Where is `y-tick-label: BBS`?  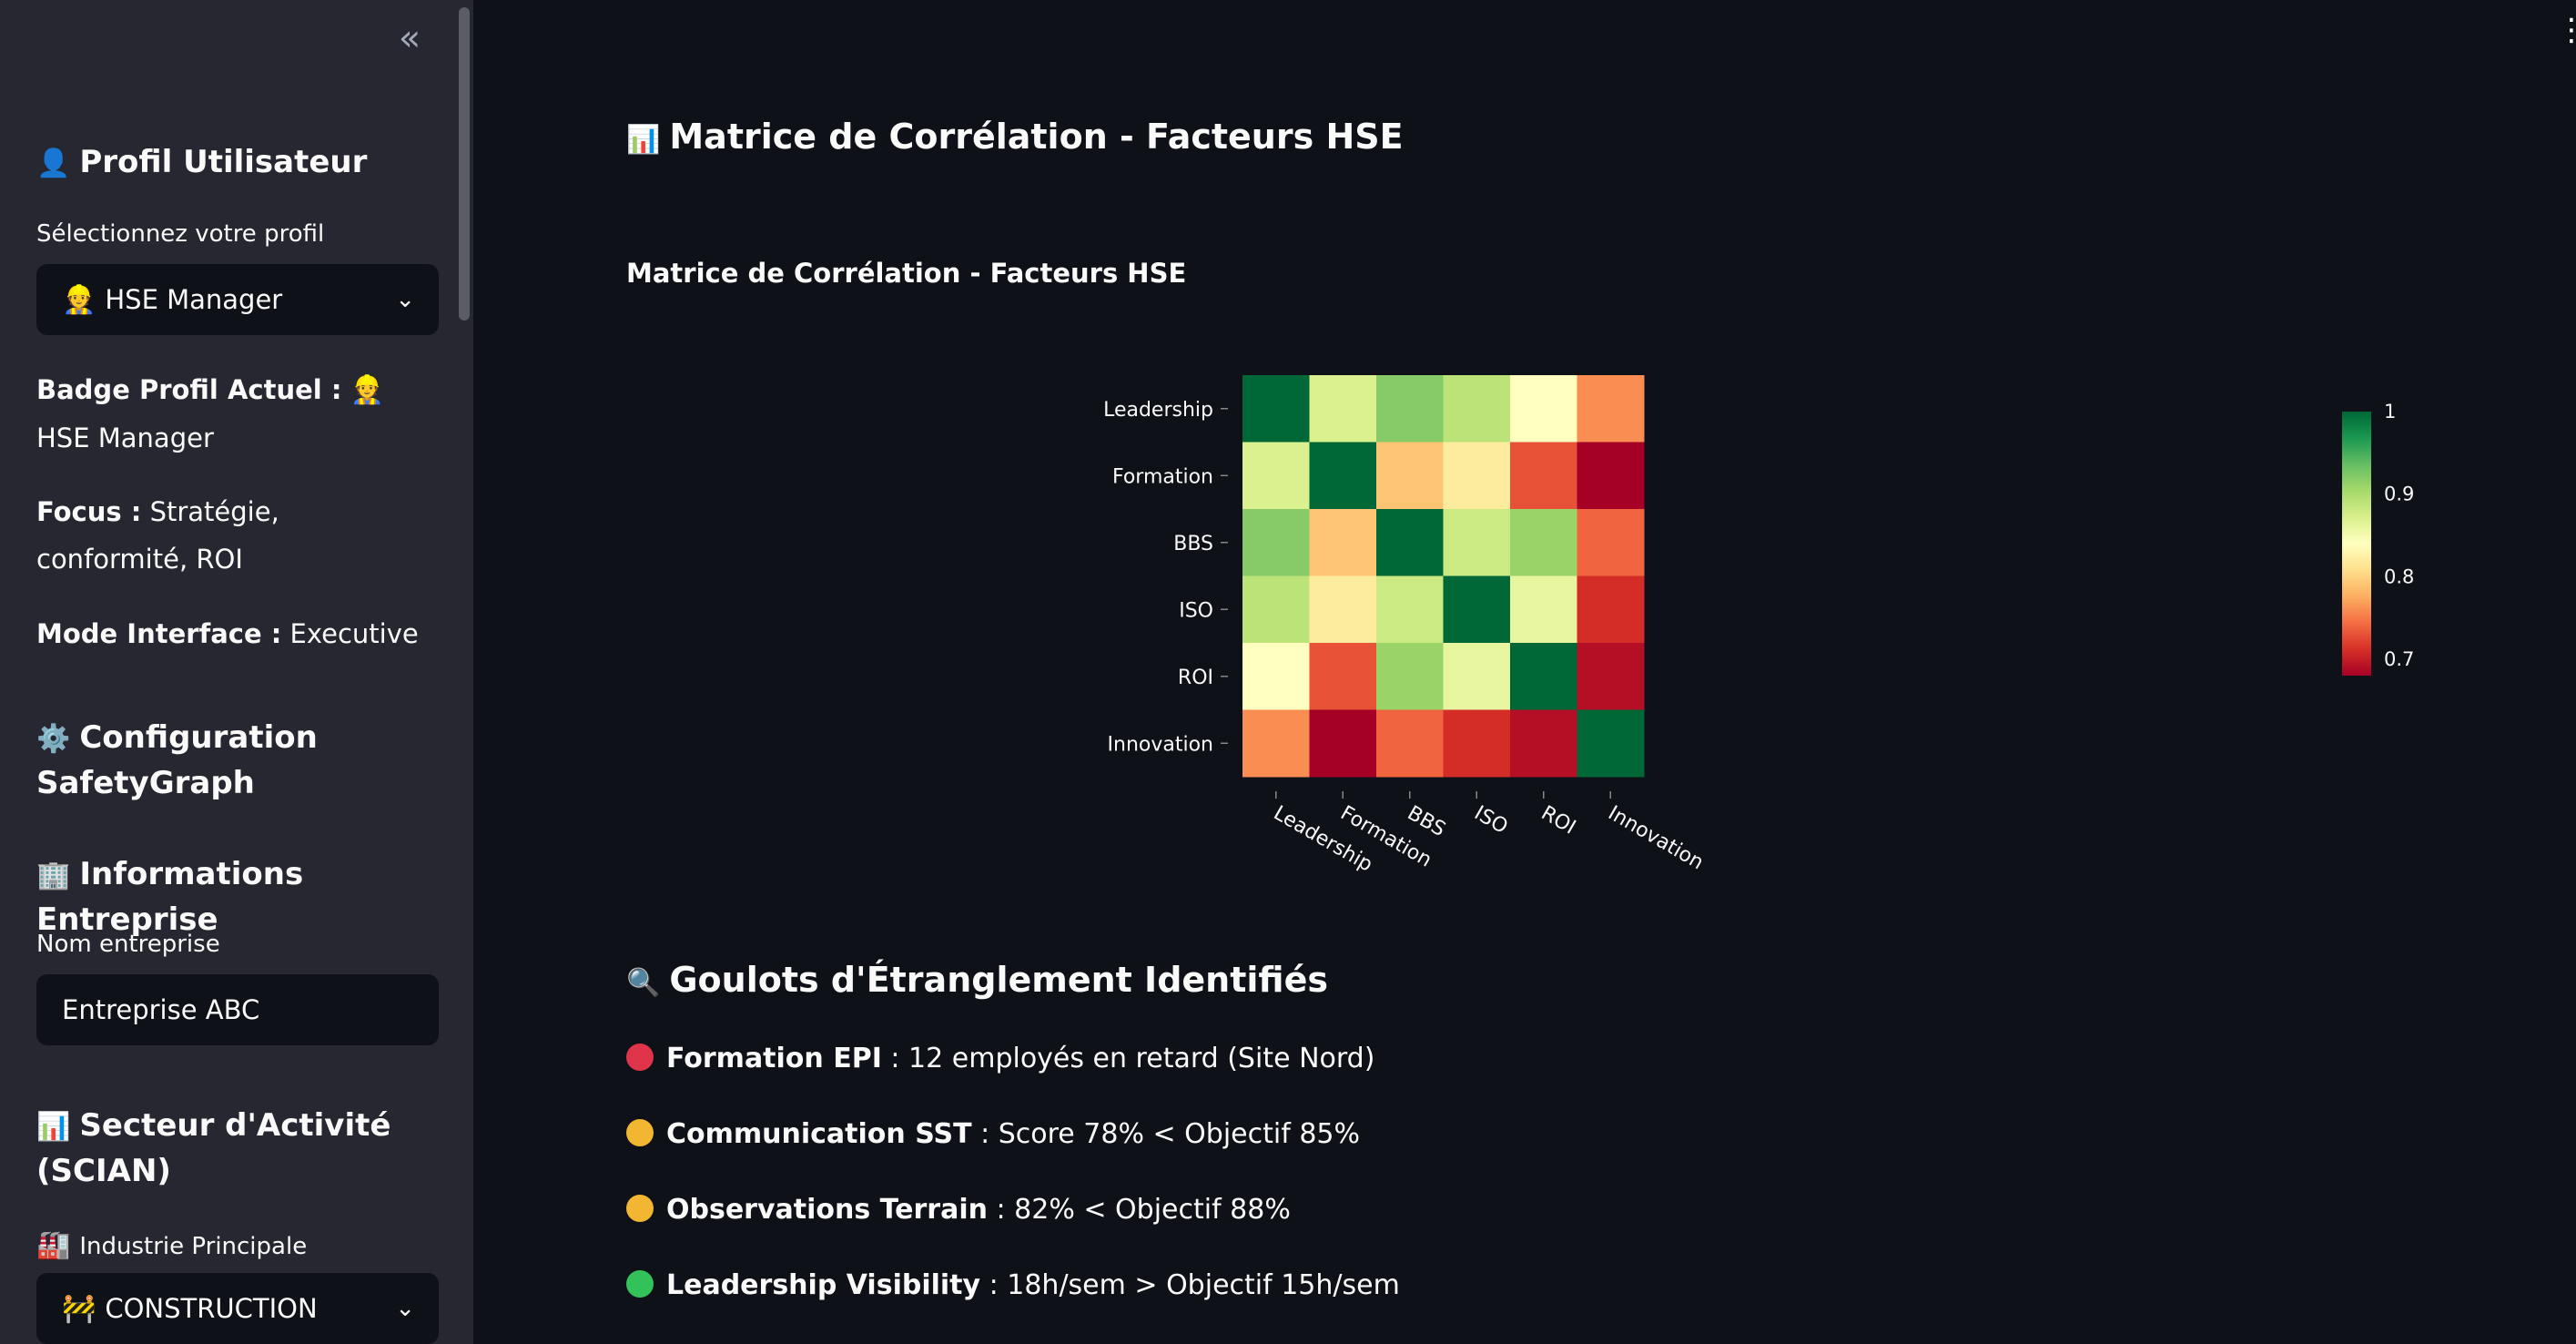
y-tick-label: BBS is located at coordinates (1193, 544).